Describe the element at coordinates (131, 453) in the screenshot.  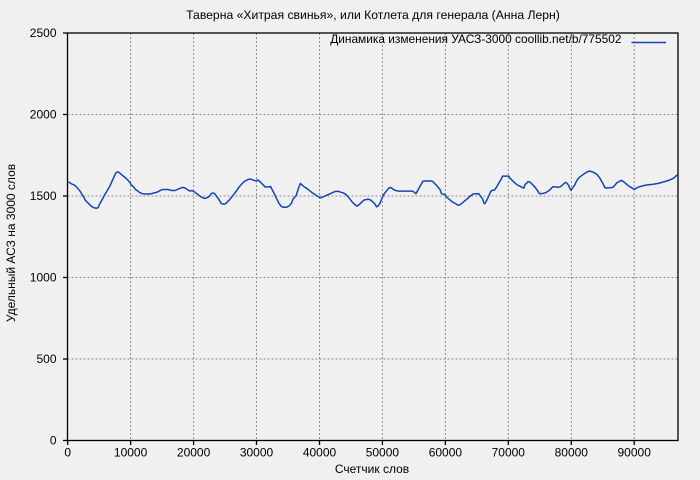
I see `svg-text: 10000` at that location.